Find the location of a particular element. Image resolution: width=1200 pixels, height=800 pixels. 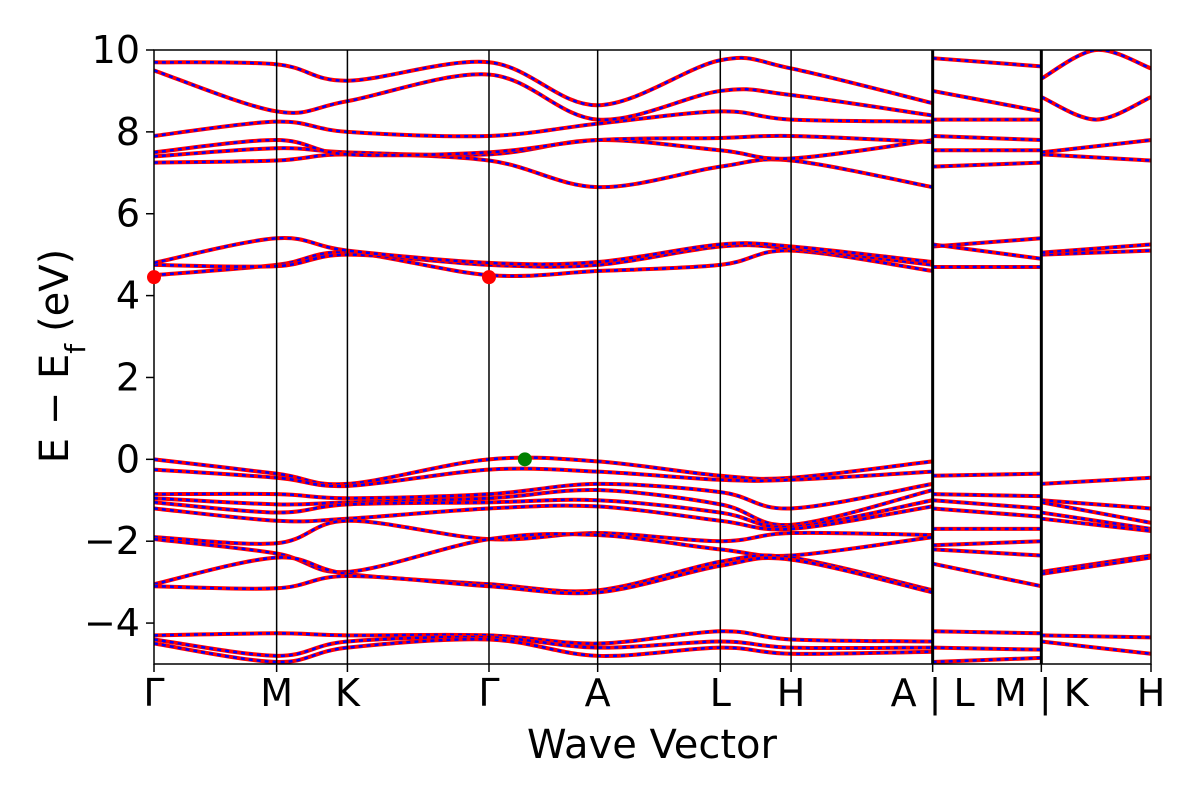

band-conduction-30-overlay is located at coordinates (987, 62).